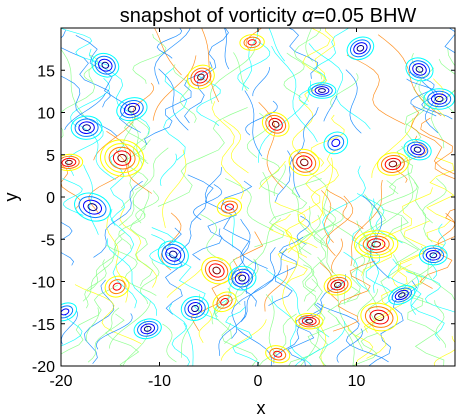 This screenshot has width=463, height=418. What do you see at coordinates (60, 381) in the screenshot?
I see `x-tick-label: -20` at bounding box center [60, 381].